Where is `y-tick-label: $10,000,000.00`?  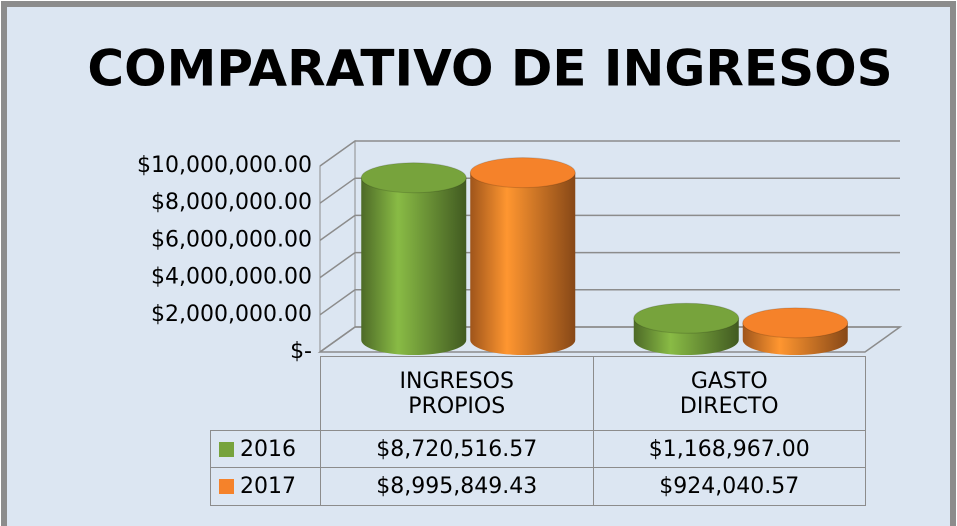
y-tick-label: $10,000,000.00 is located at coordinates (224, 165).